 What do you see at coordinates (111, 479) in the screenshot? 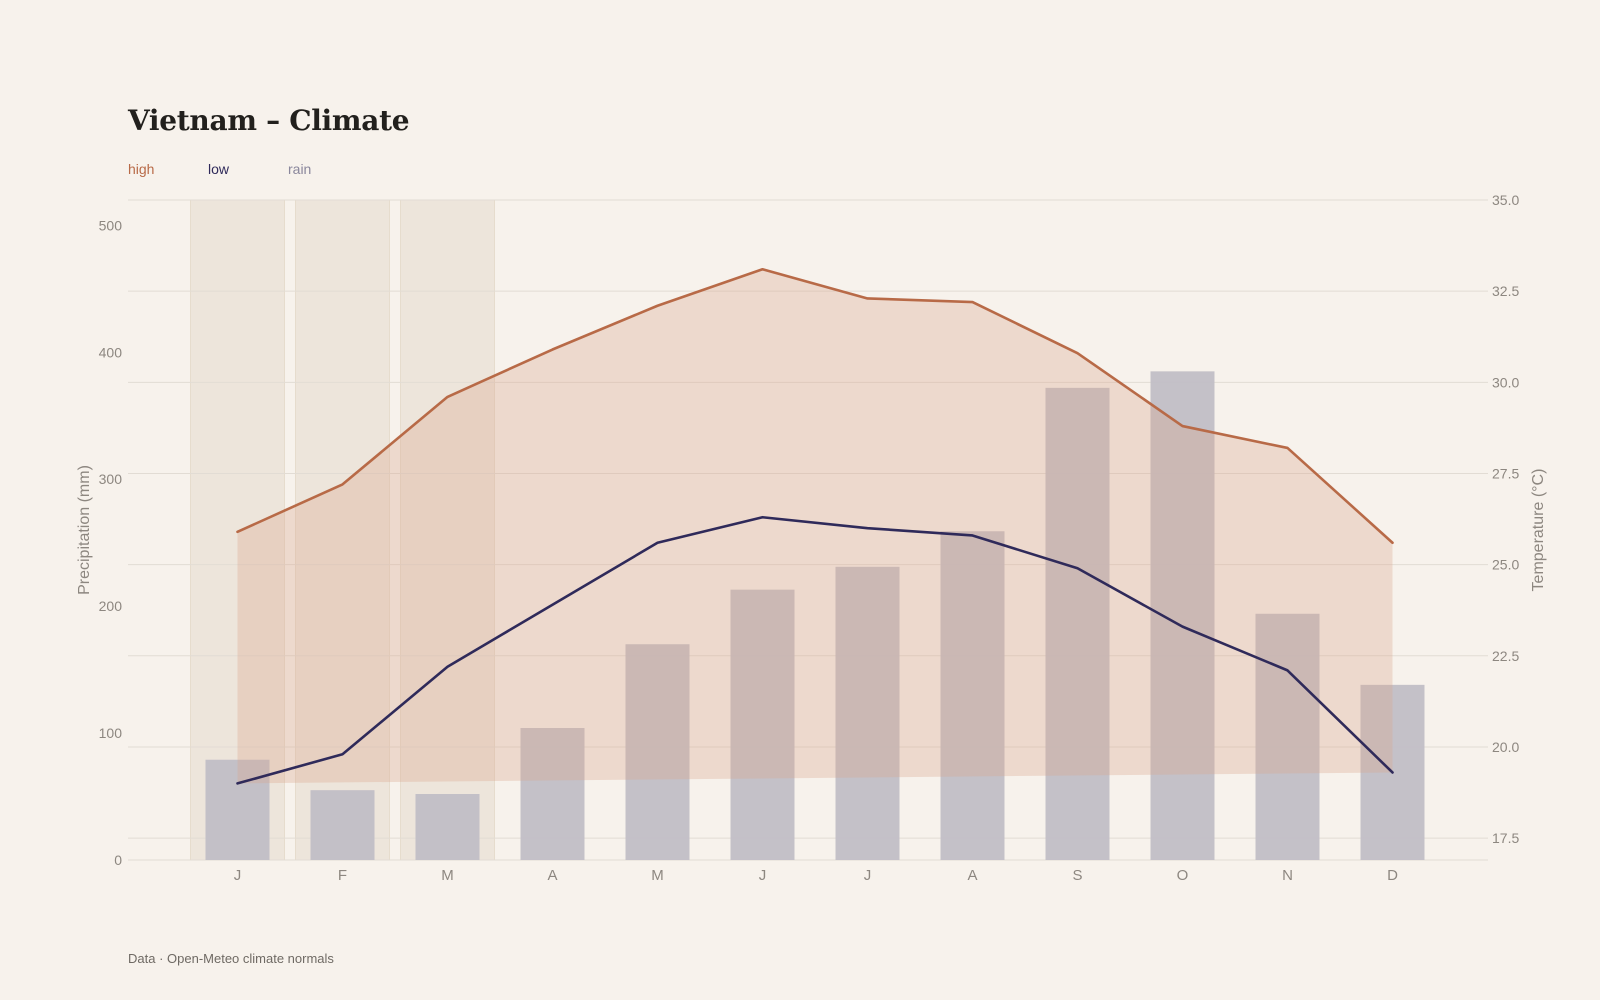
I see `y-left-tick-label: 300` at bounding box center [111, 479].